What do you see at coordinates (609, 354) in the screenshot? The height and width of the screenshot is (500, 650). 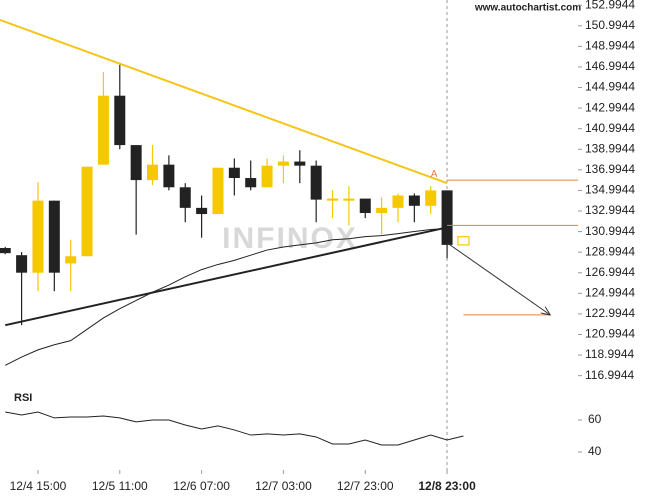 I see `y-tick-label: 118.9944` at bounding box center [609, 354].